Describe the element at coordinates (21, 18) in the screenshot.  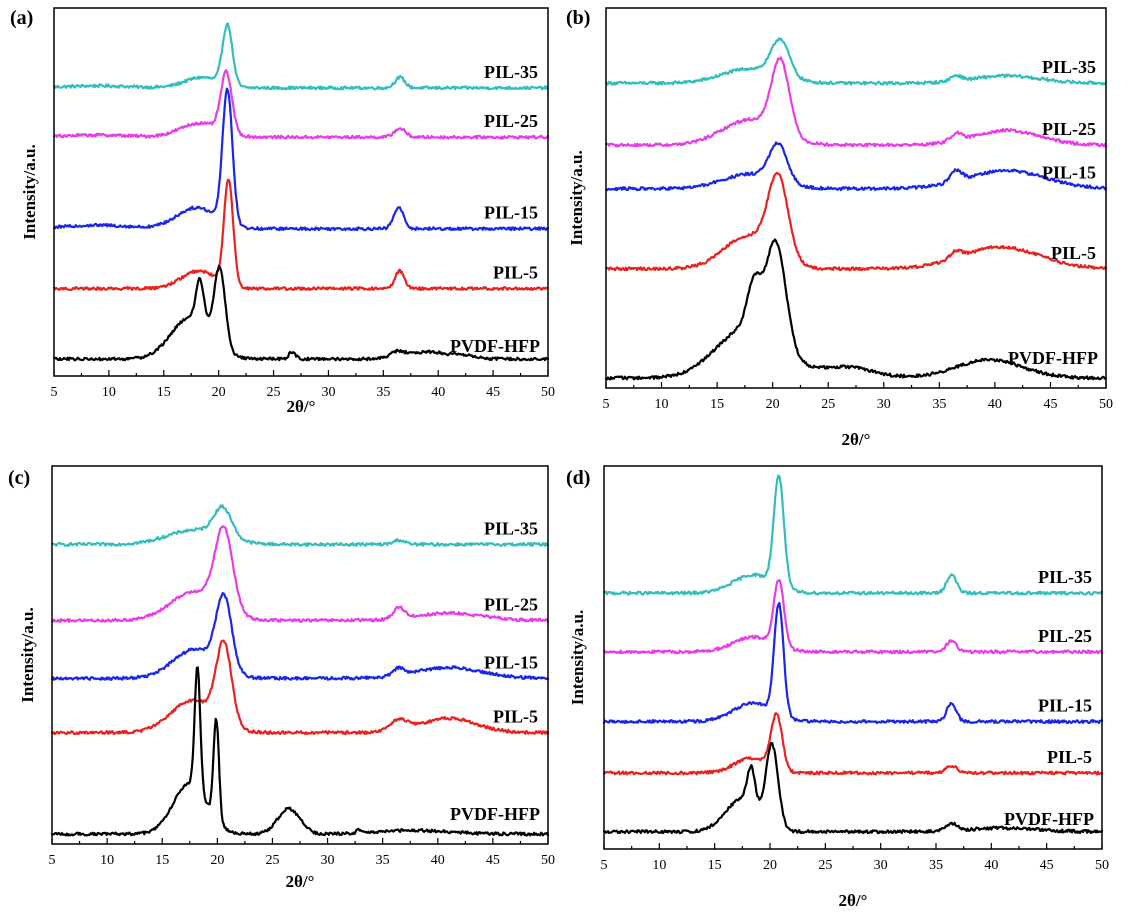
I see `panel-label: (a)` at that location.